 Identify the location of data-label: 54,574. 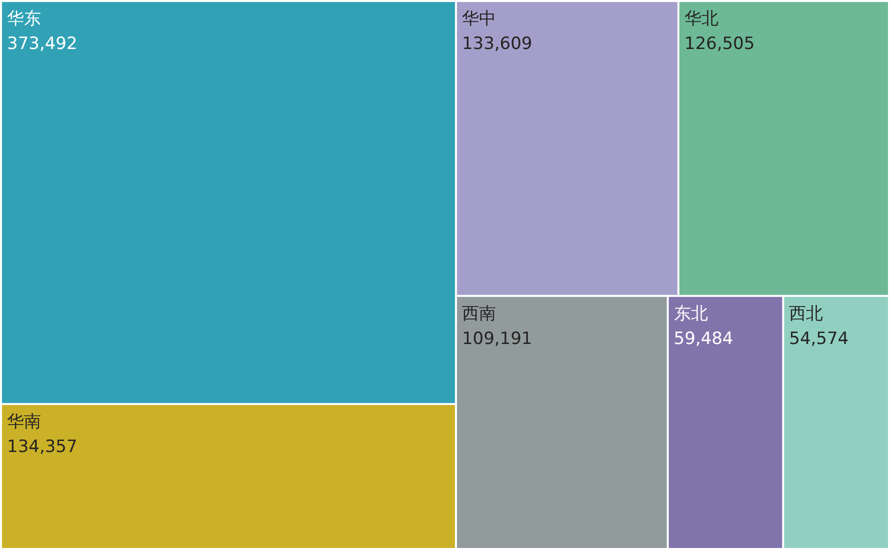
(819, 338).